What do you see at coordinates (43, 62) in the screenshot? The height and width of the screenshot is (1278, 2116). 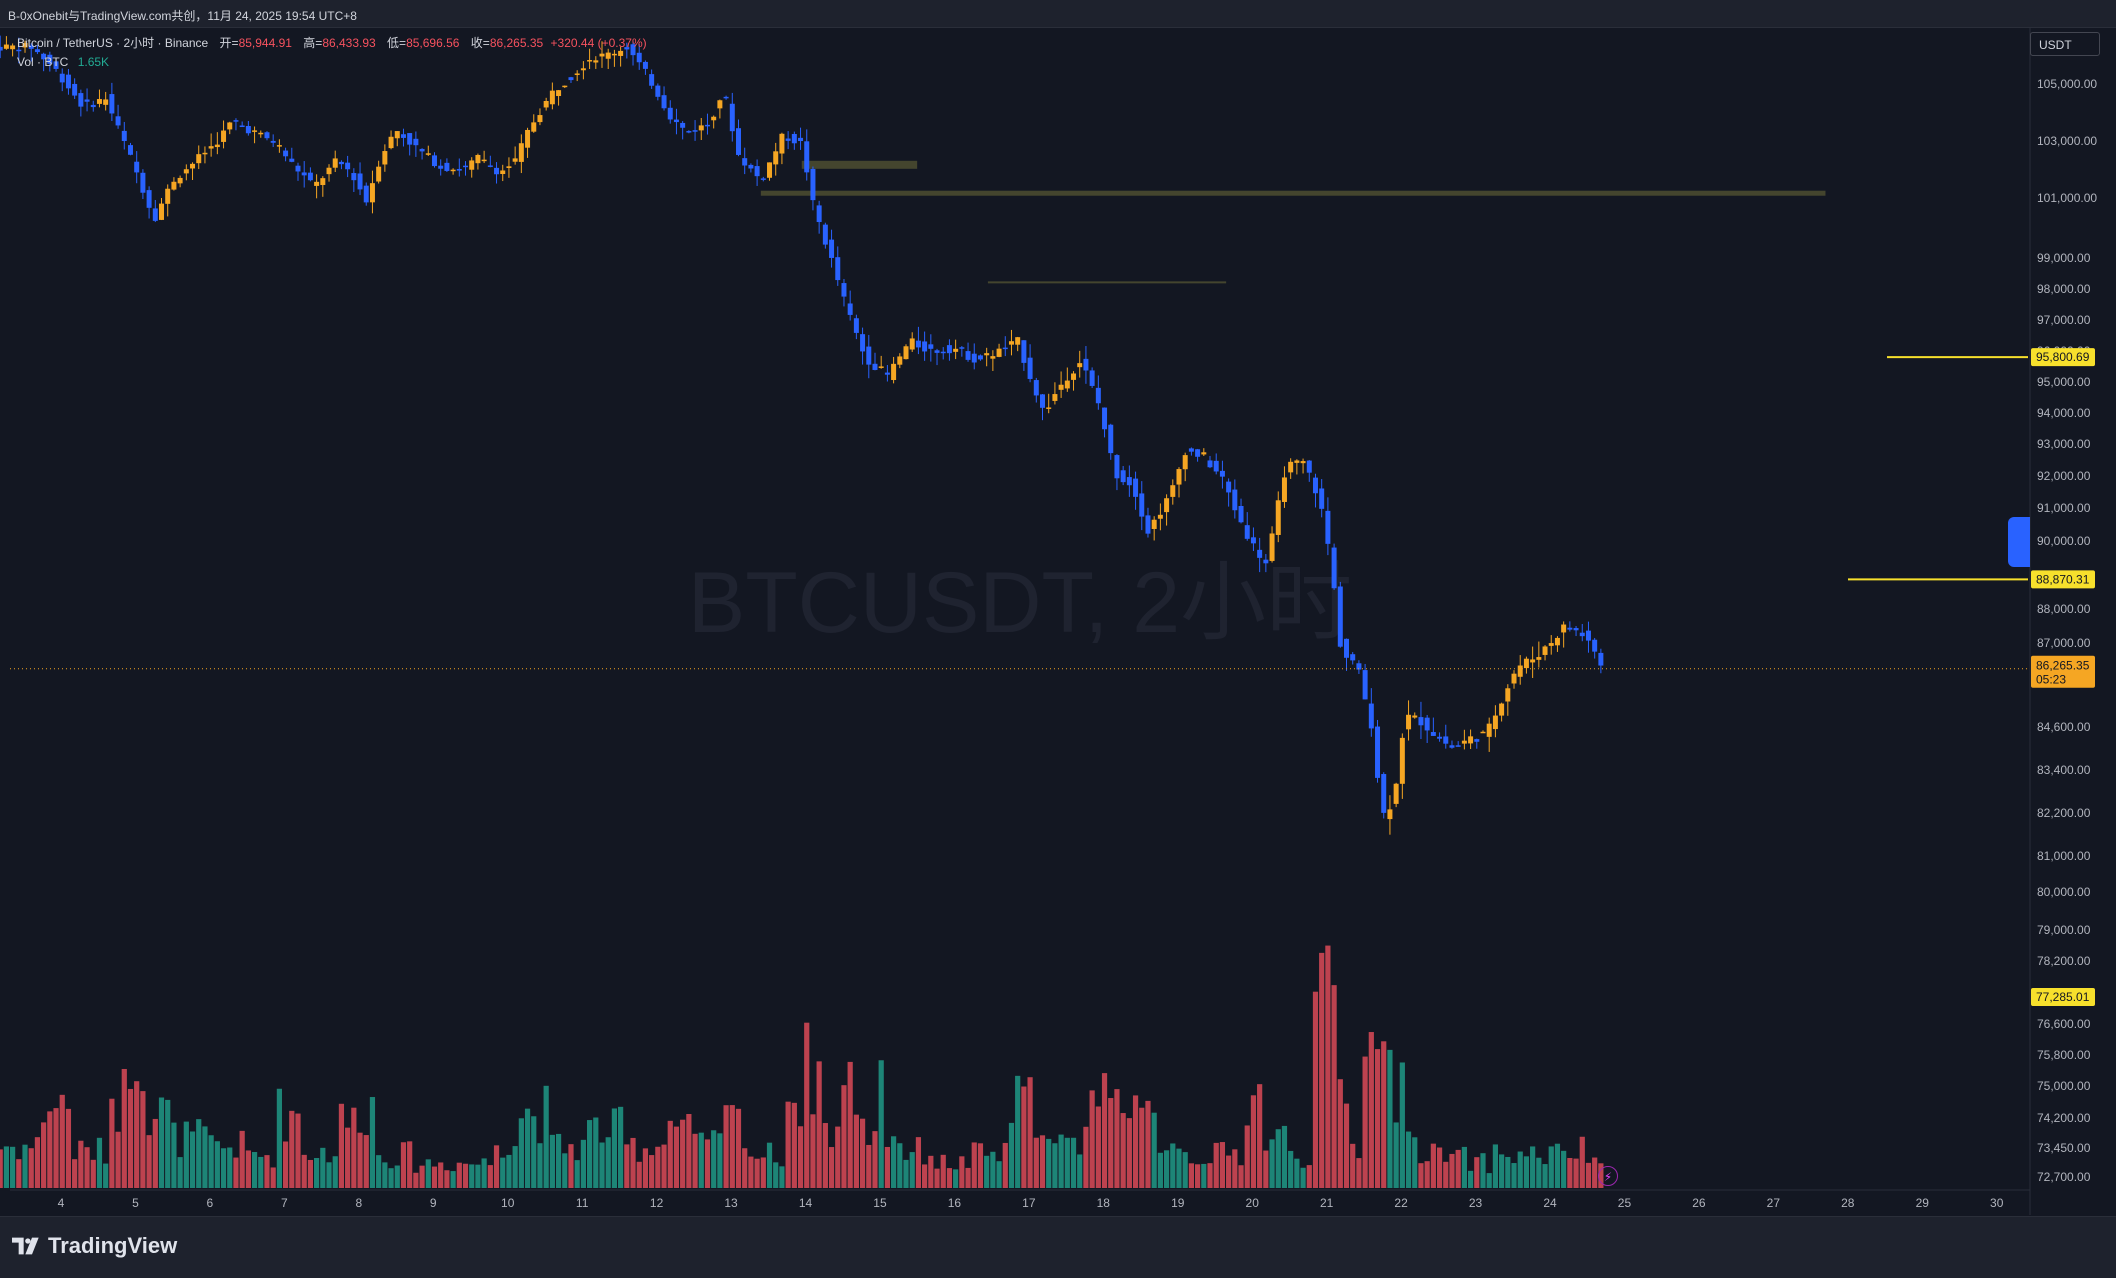 I see `legend-volume-label: Vol · BTC` at bounding box center [43, 62].